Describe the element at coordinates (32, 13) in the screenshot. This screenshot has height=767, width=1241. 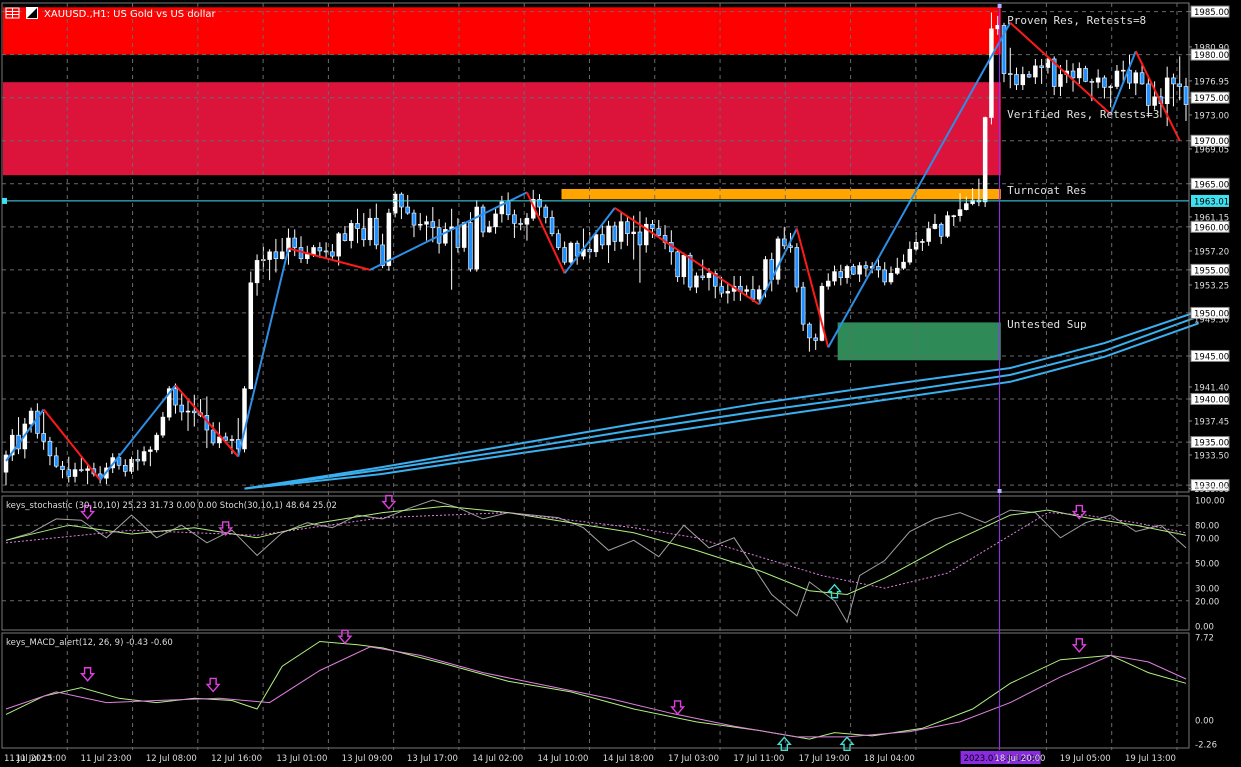
I see `symbol-triangle-icon` at that location.